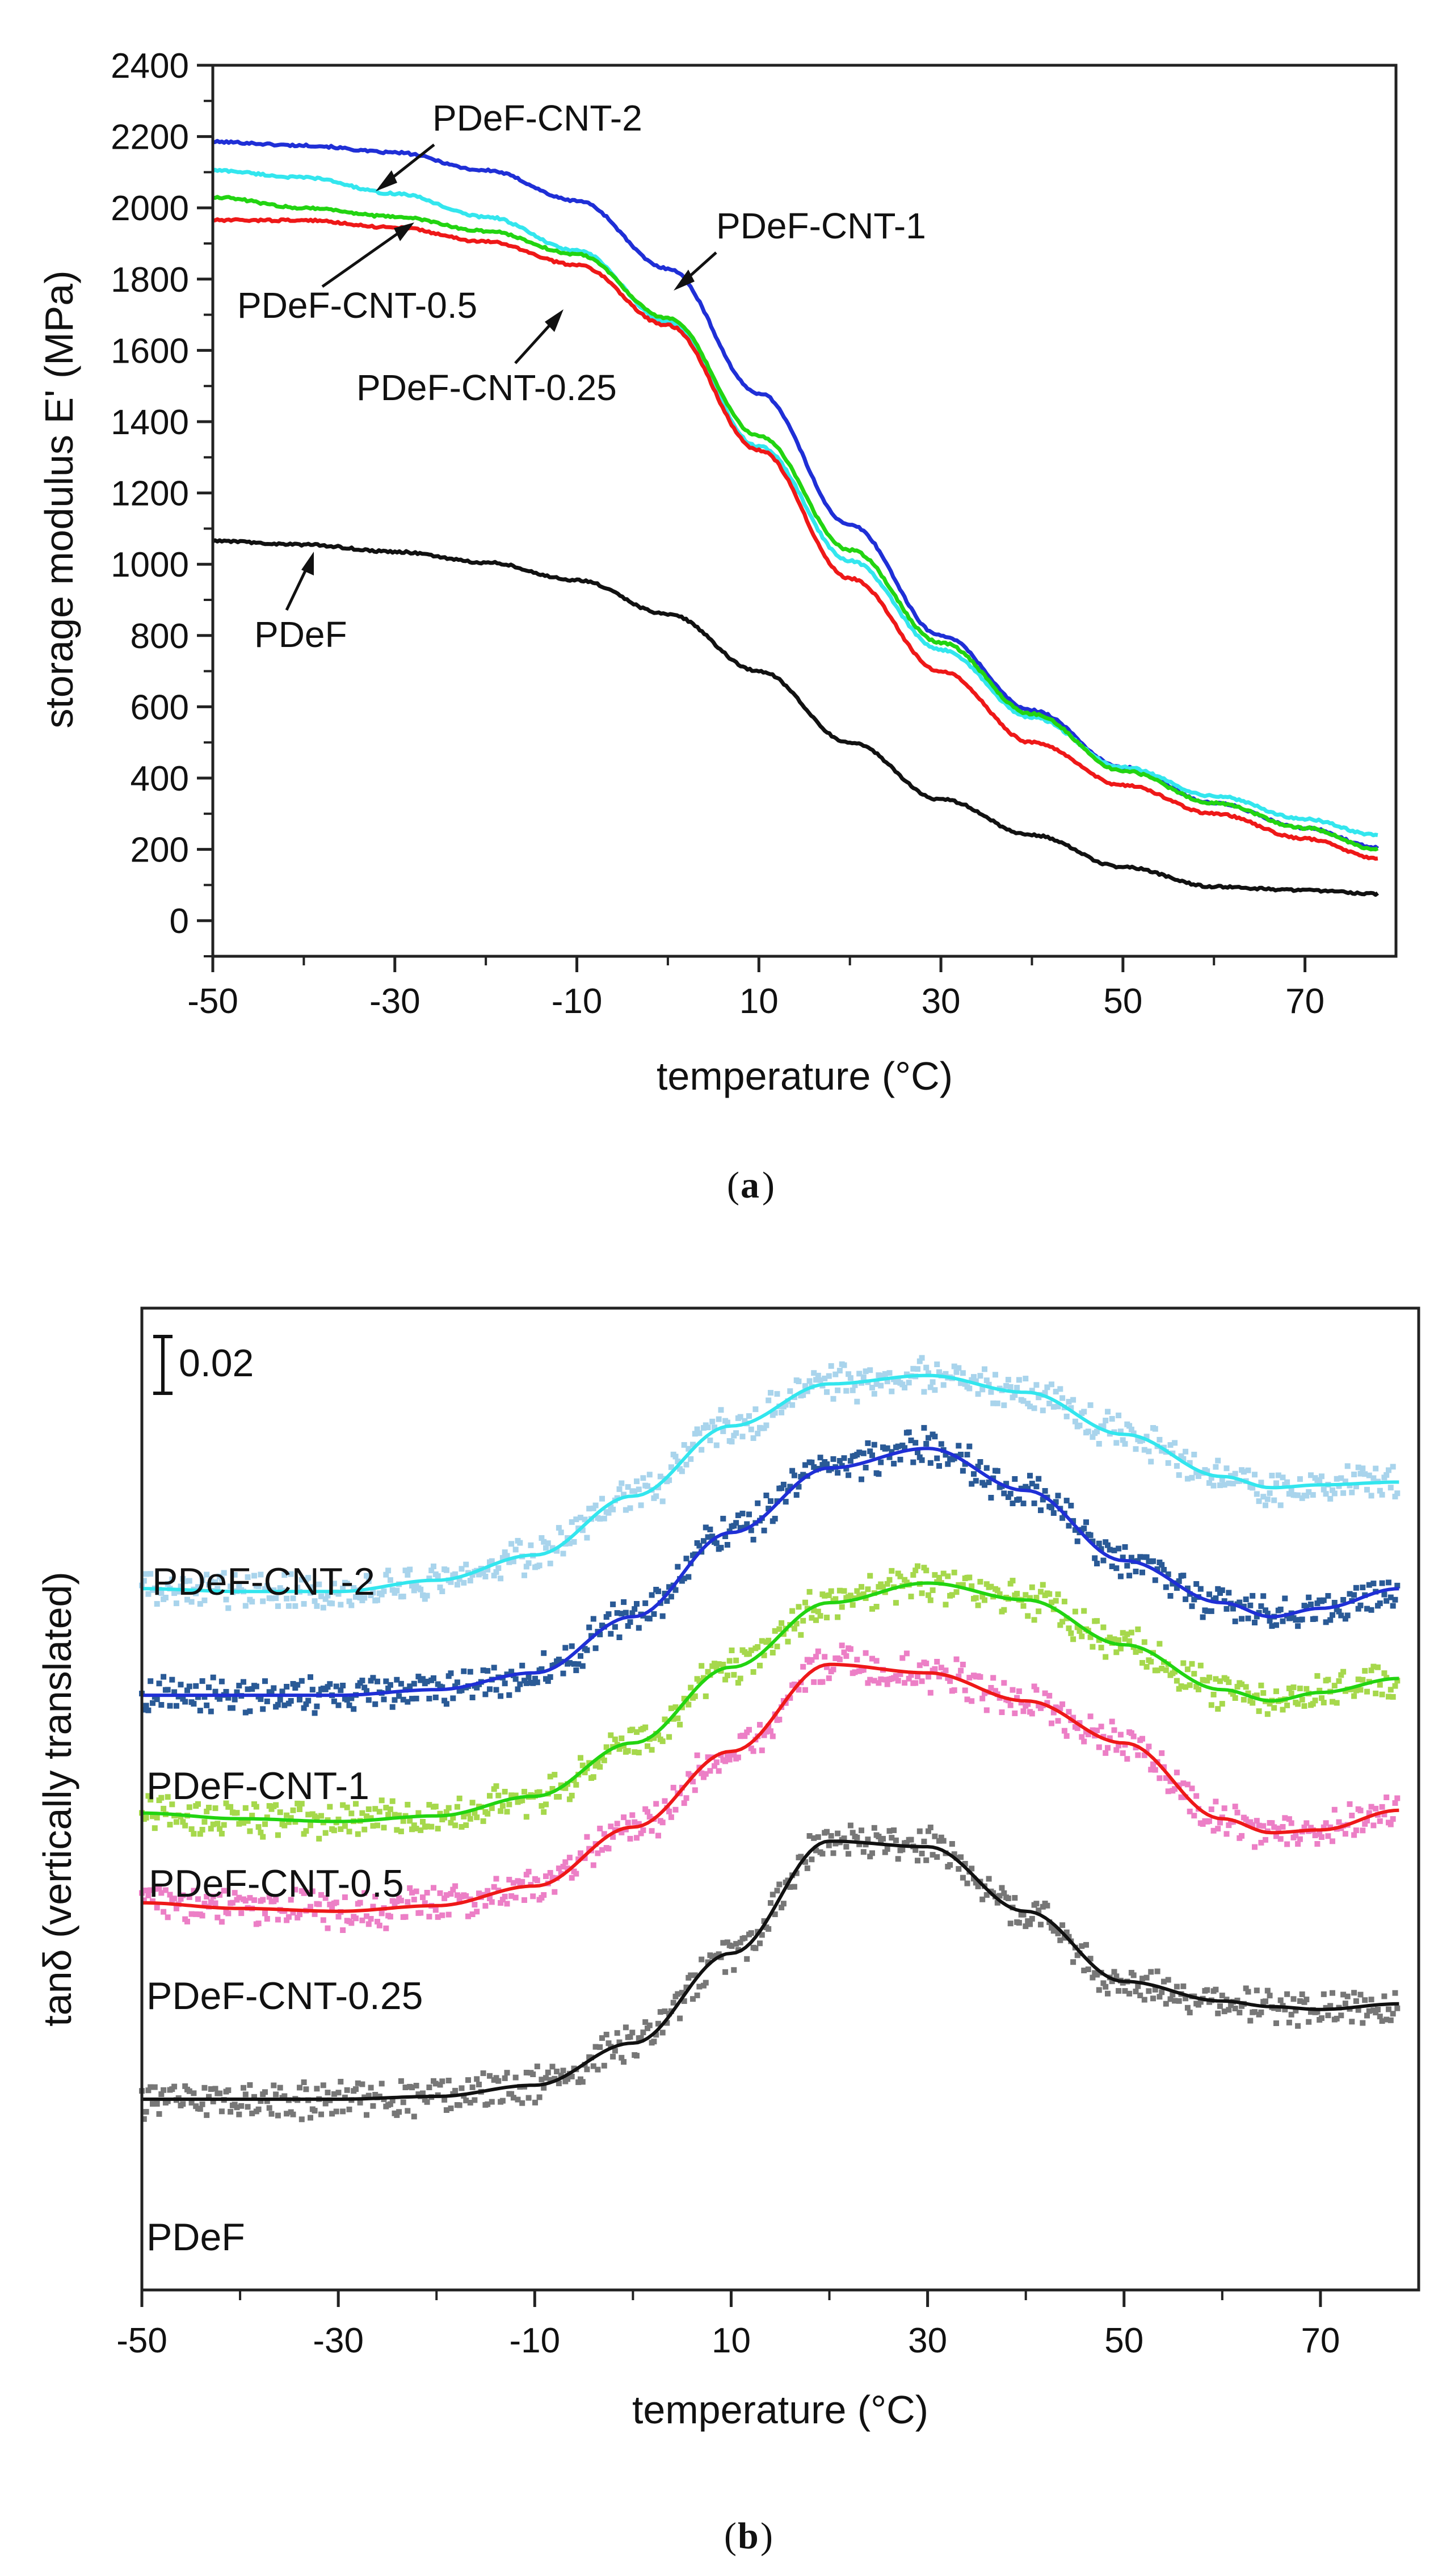 This screenshot has width=1455, height=2576. Describe the element at coordinates (257, 1786) in the screenshot. I see `label-pdef-cnt-1: PDeF-CNT-1` at that location.